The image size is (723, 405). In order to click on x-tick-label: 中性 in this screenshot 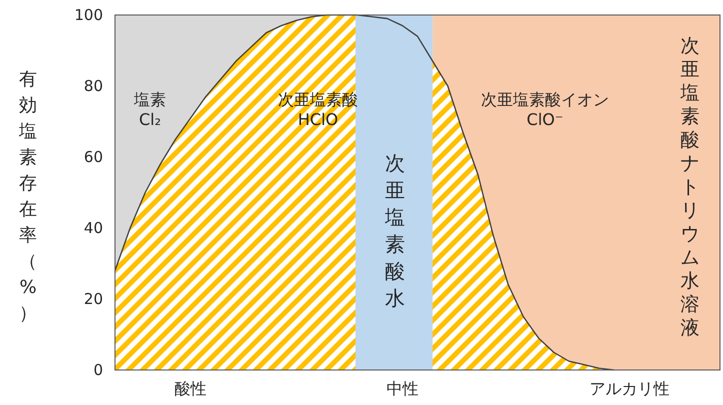, I will do `click(402, 388)`.